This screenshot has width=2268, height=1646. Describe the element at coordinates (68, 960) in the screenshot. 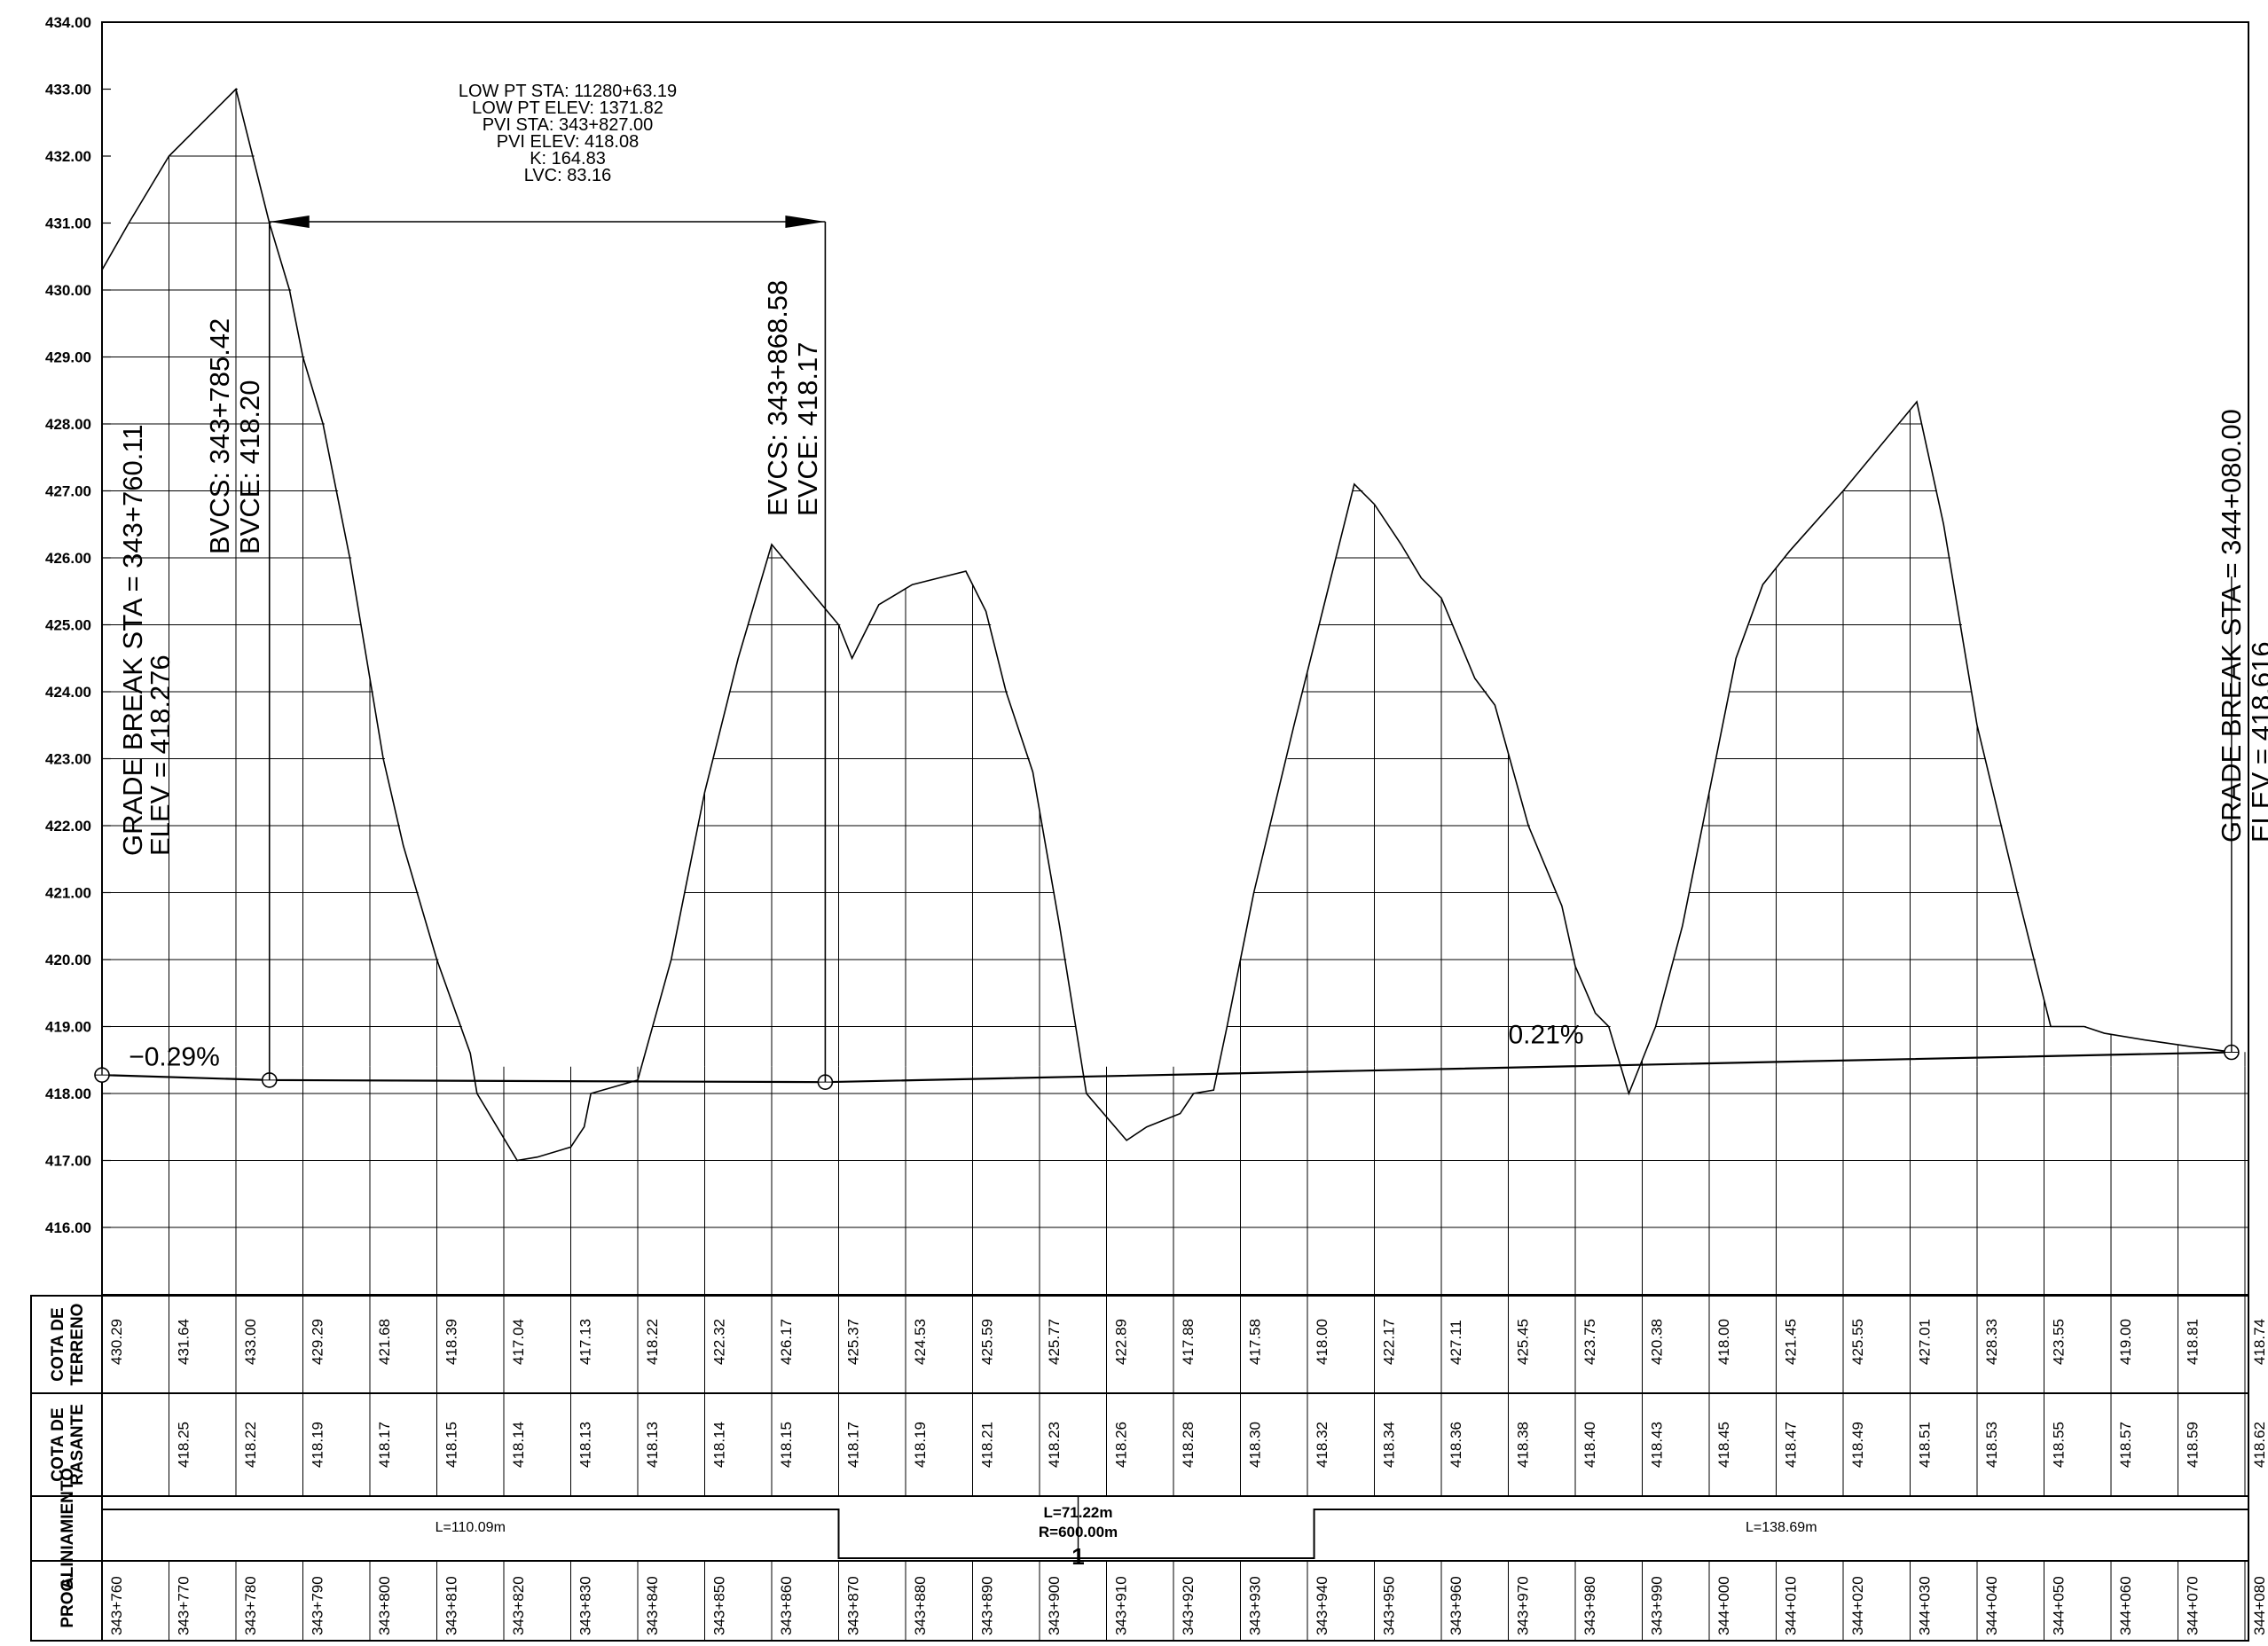

I see `y-tick-label: 420.00` at that location.